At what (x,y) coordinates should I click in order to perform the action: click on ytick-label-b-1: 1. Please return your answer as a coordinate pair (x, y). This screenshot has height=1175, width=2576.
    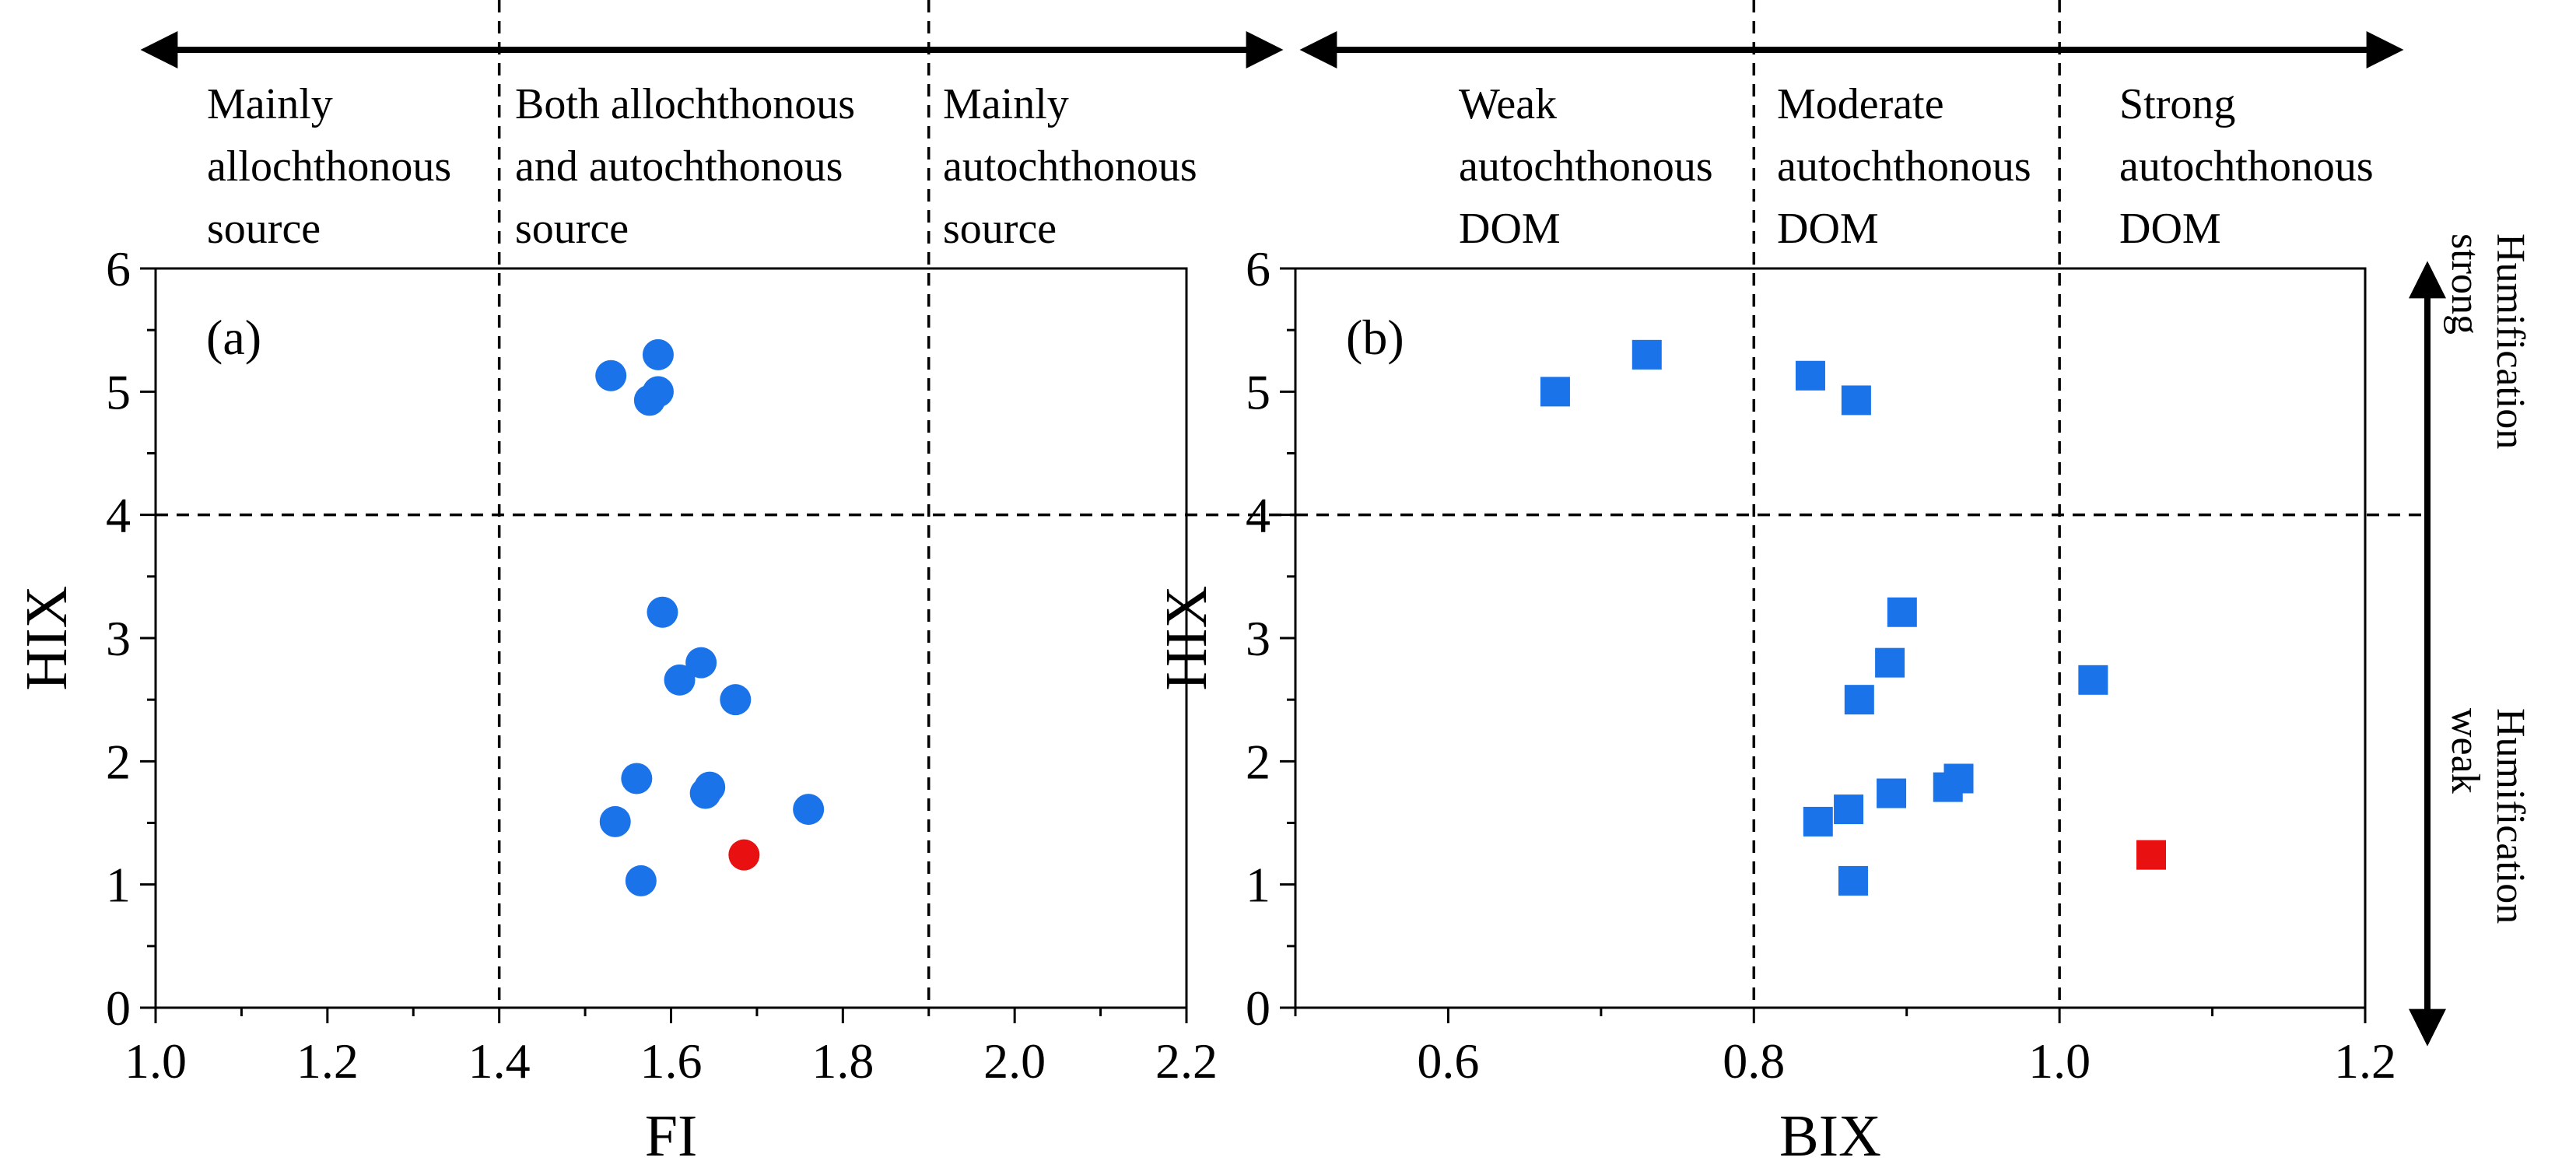
    Looking at the image, I should click on (1258, 886).